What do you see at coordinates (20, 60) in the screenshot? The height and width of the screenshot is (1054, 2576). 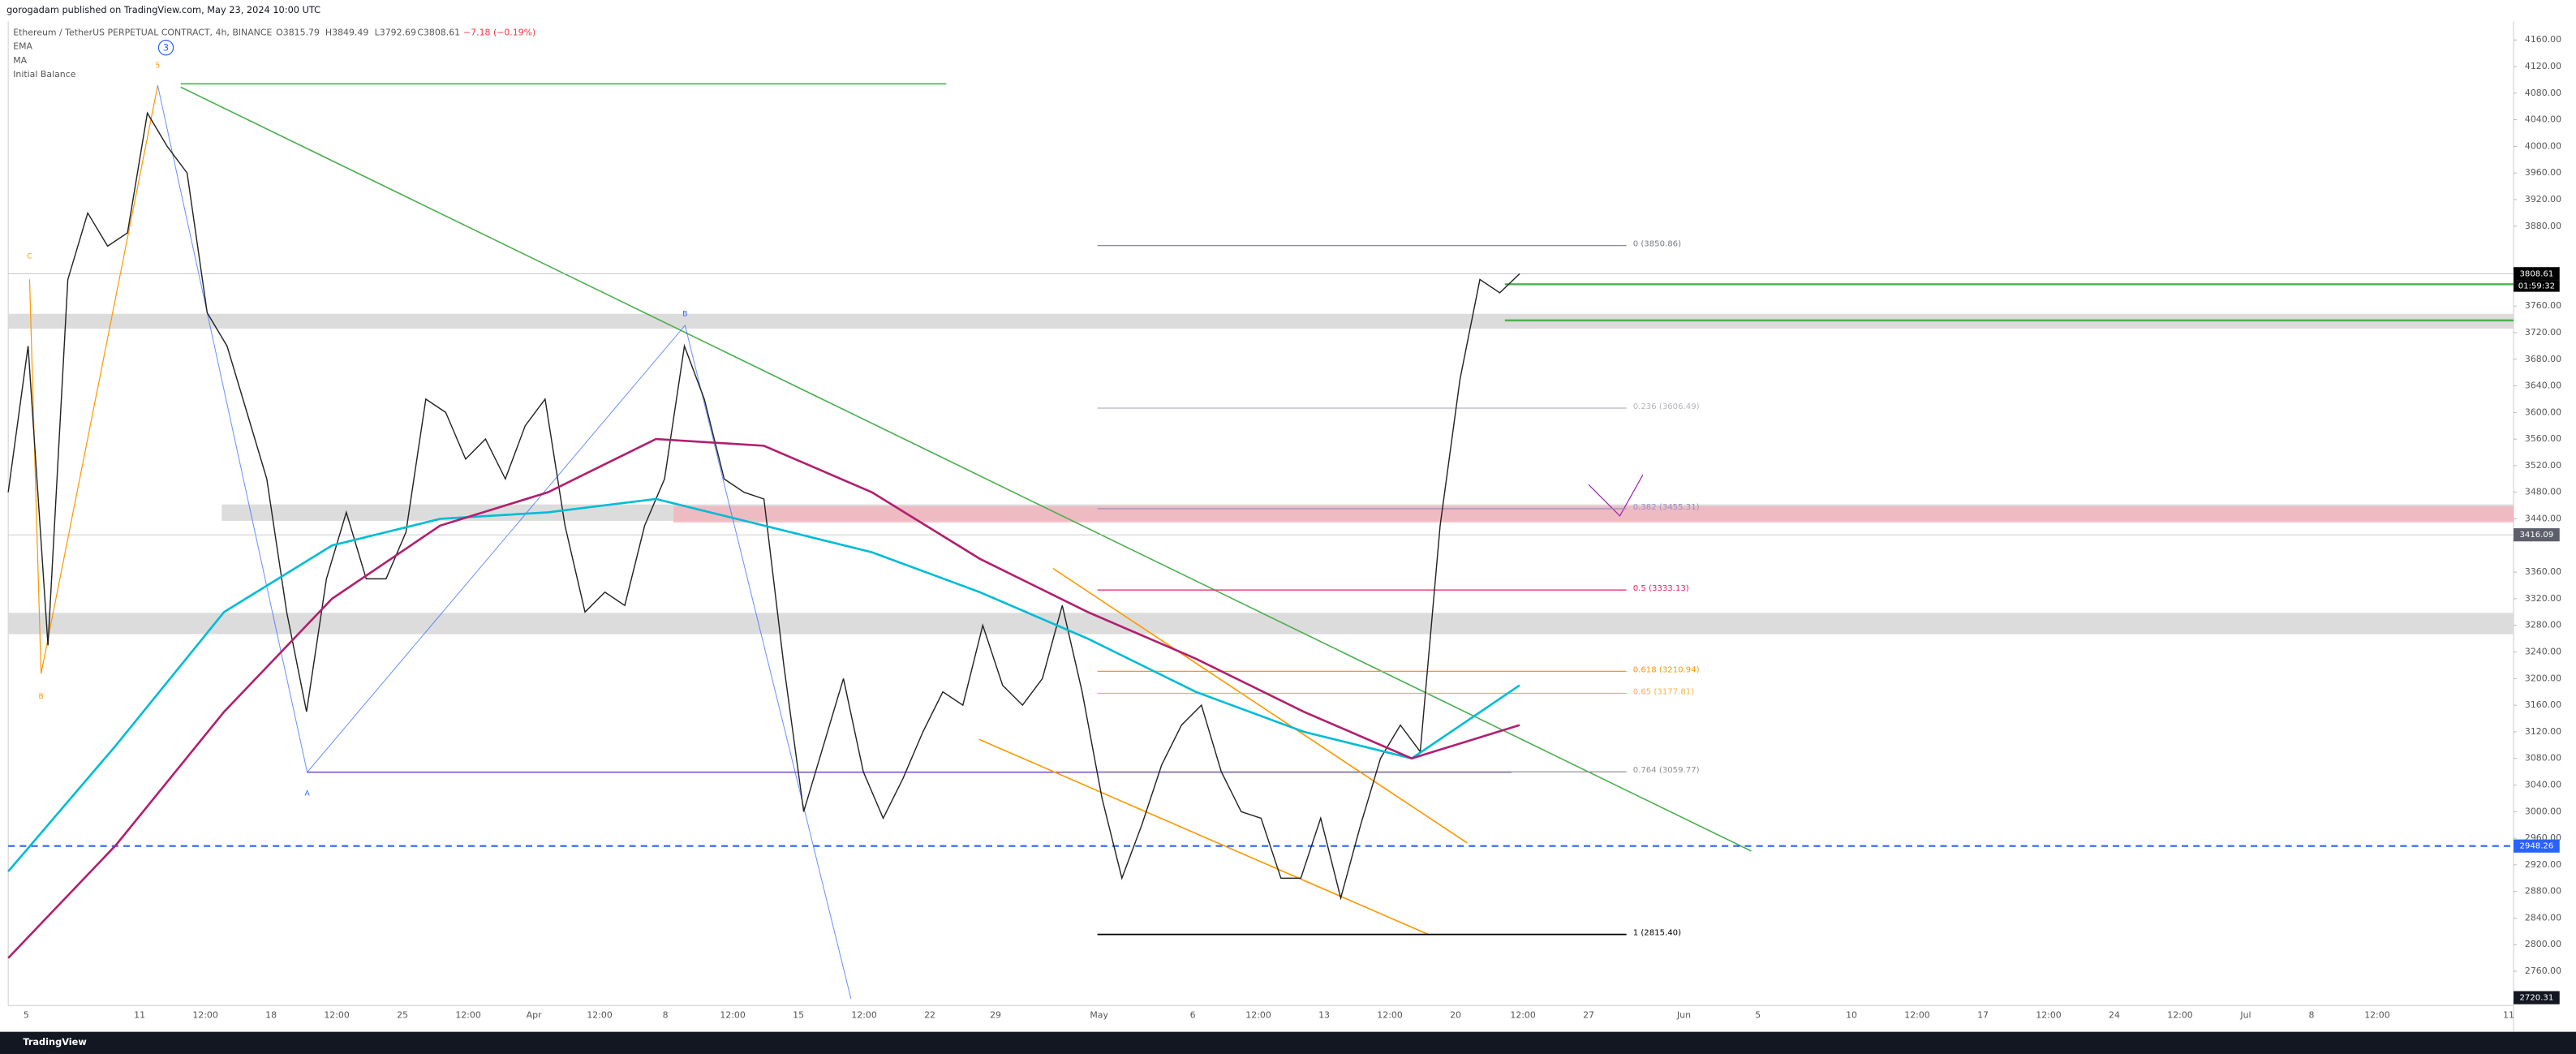 I see `indicator: MA` at bounding box center [20, 60].